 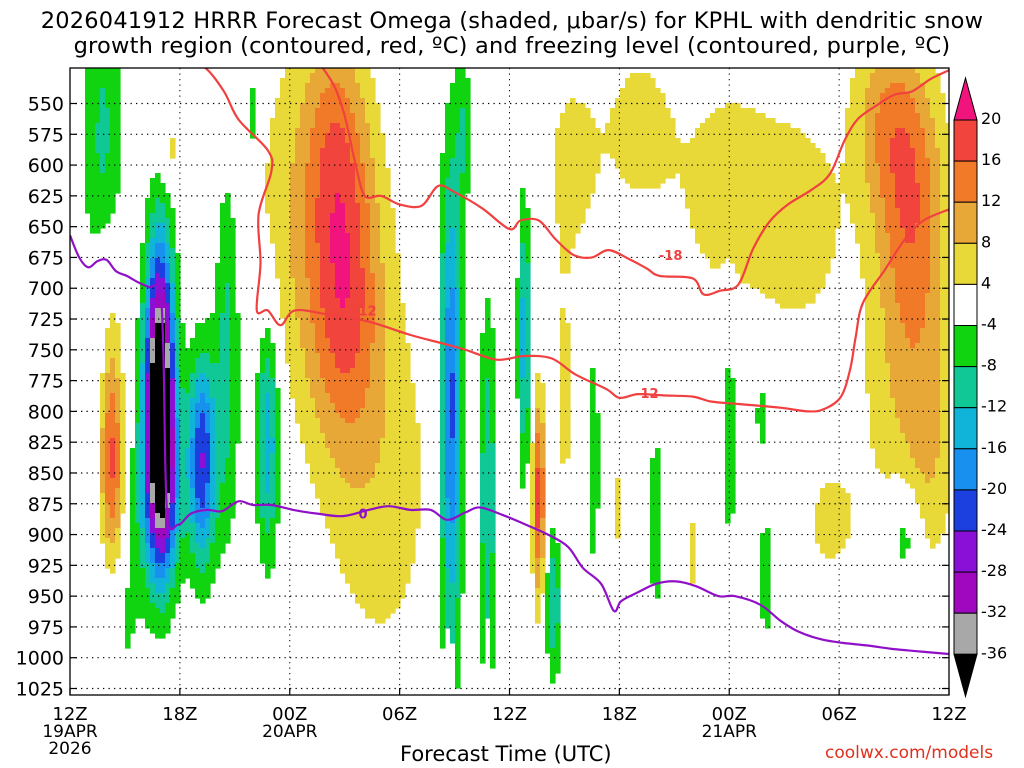 What do you see at coordinates (989, 365) in the screenshot?
I see `colorbar-label: -8` at bounding box center [989, 365].